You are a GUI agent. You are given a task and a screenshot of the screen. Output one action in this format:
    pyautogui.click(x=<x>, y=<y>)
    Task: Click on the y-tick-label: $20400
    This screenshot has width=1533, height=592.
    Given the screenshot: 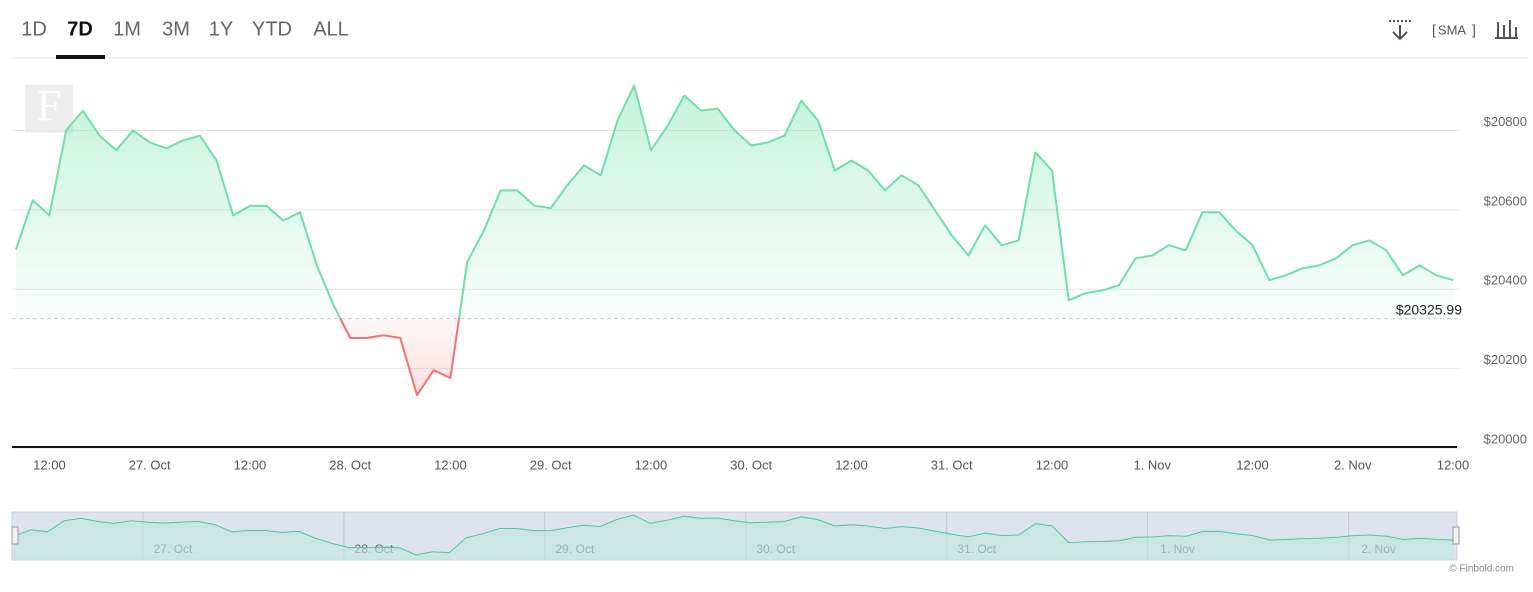 What is the action you would take?
    pyautogui.click(x=1505, y=280)
    